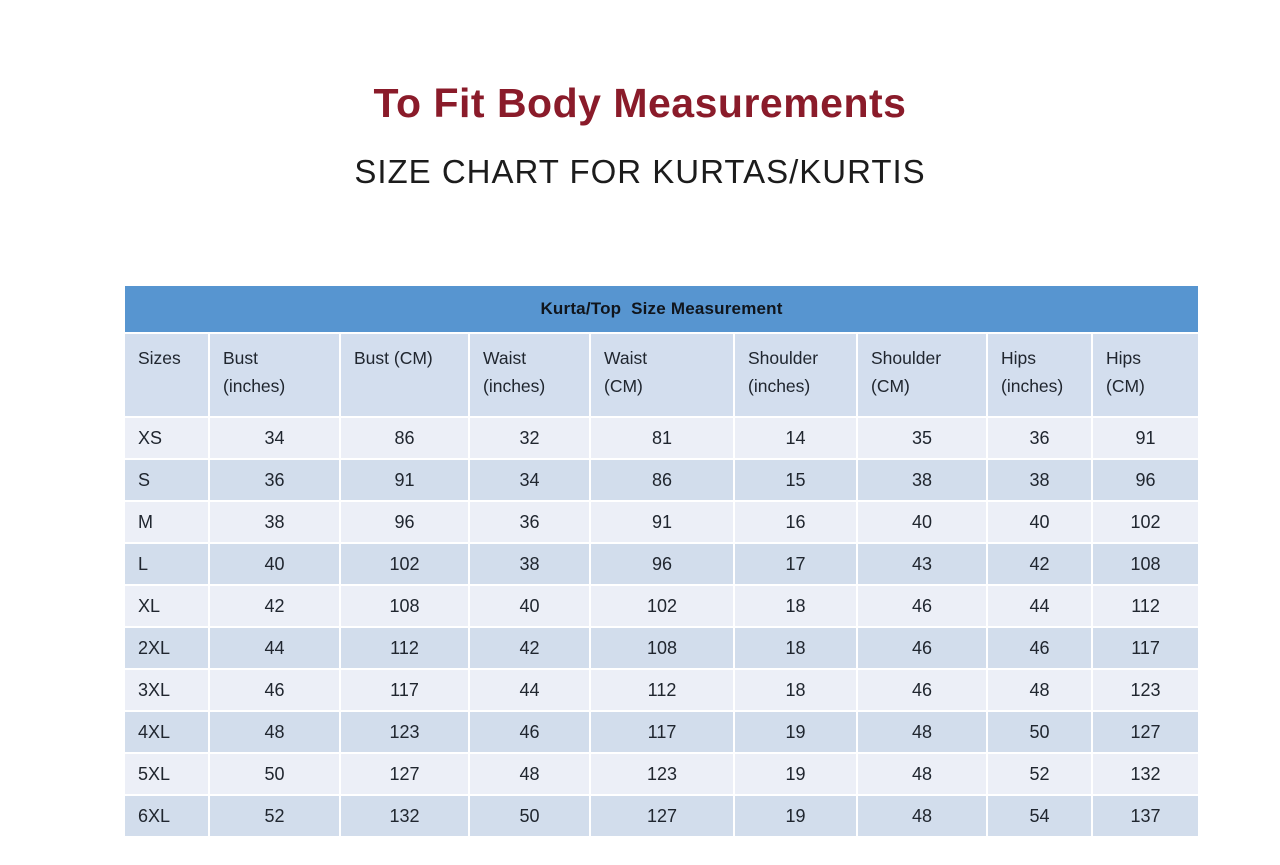 The width and height of the screenshot is (1280, 865). I want to click on measurement-cell: 81, so click(662, 438).